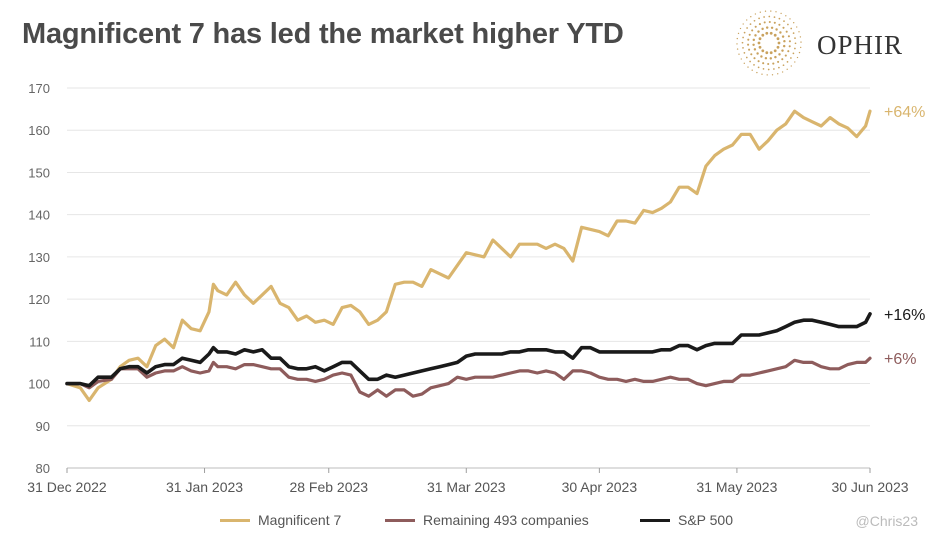 The height and width of the screenshot is (539, 940). I want to click on x-tick-label: 31 Jan 2023, so click(204, 487).